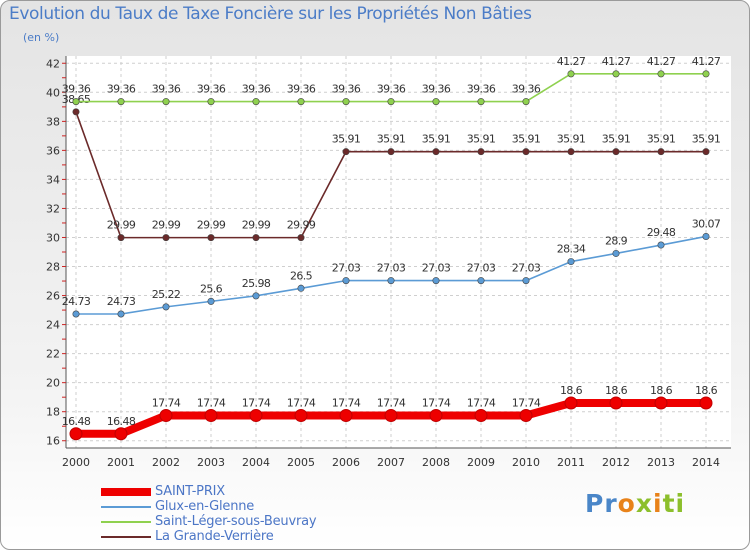 The width and height of the screenshot is (750, 550). Describe the element at coordinates (76, 301) in the screenshot. I see `data-label: 24.73` at that location.